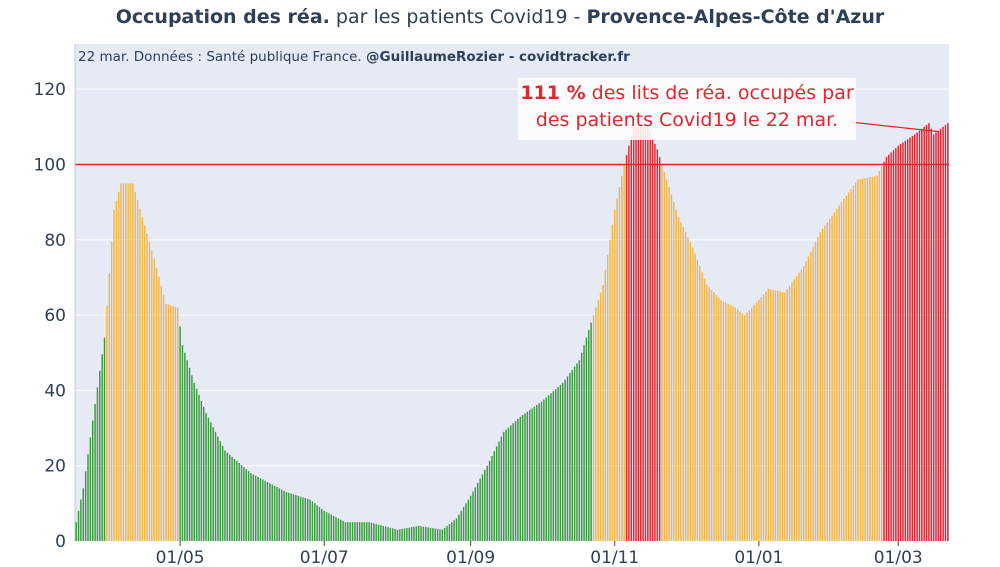  I want to click on x-tick-label: 01/01, so click(758, 557).